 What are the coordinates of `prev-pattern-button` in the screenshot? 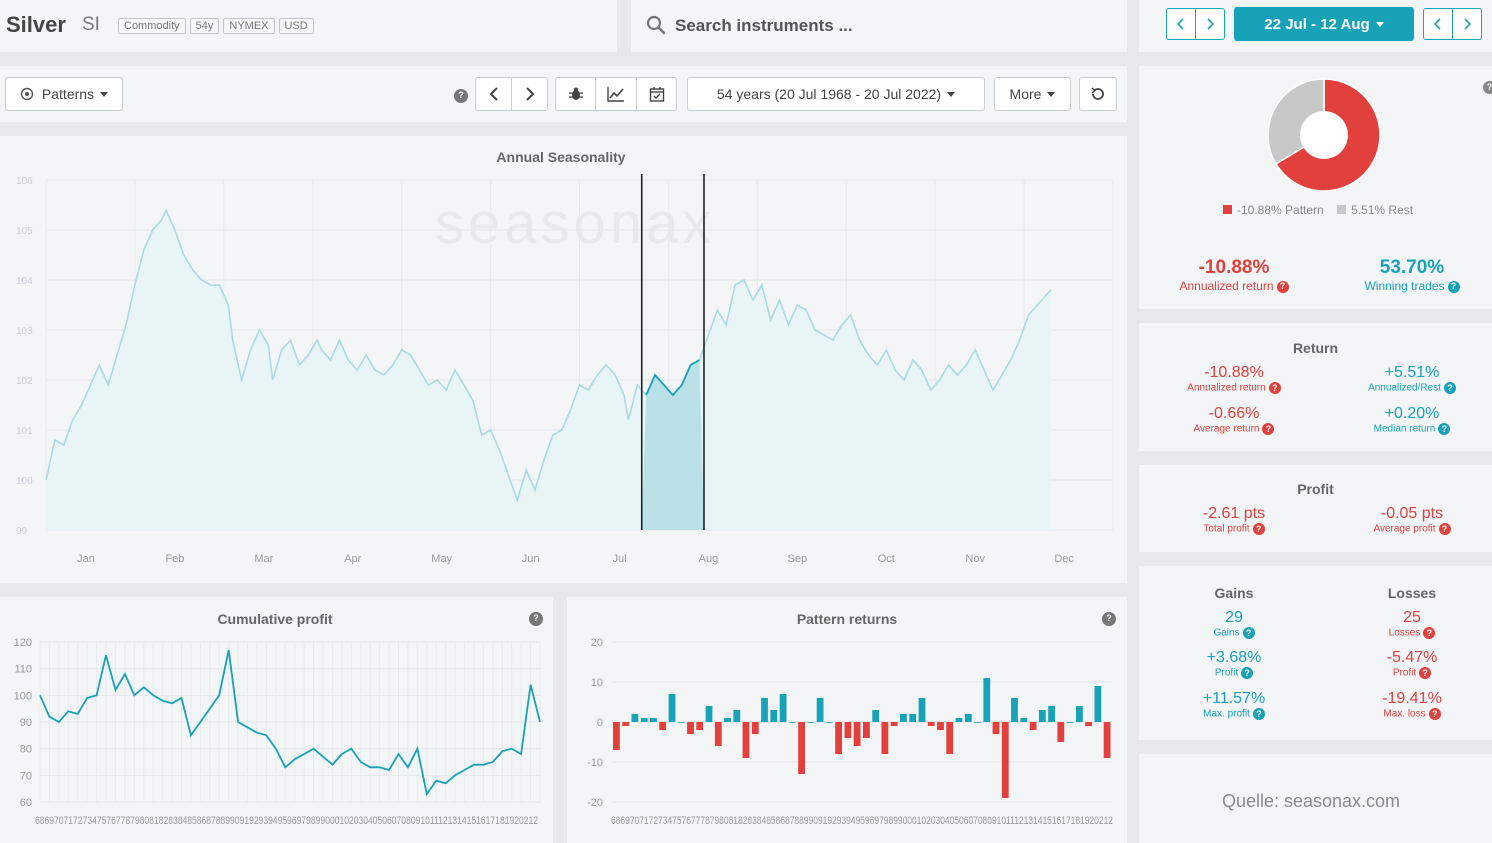 It's located at (493, 94).